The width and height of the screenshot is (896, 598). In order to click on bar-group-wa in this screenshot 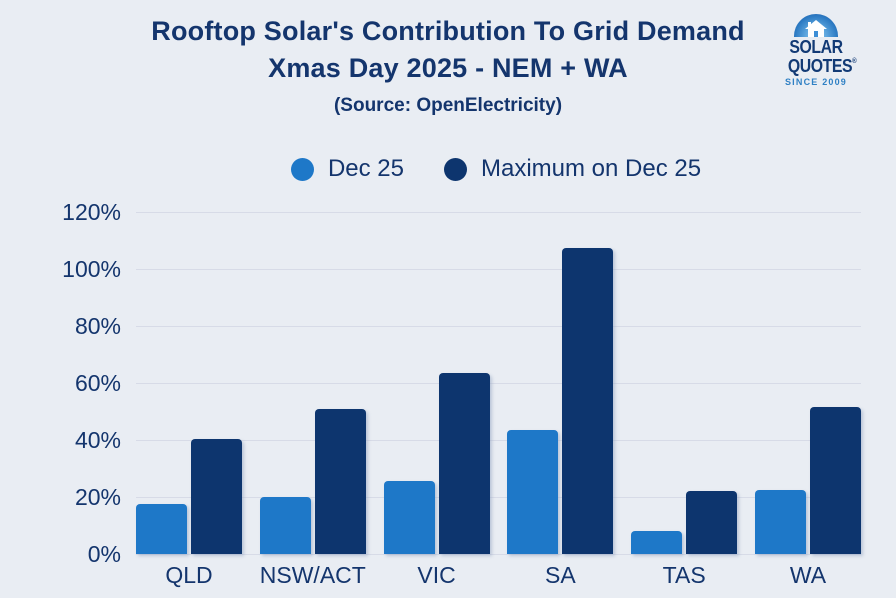, I will do `click(808, 383)`.